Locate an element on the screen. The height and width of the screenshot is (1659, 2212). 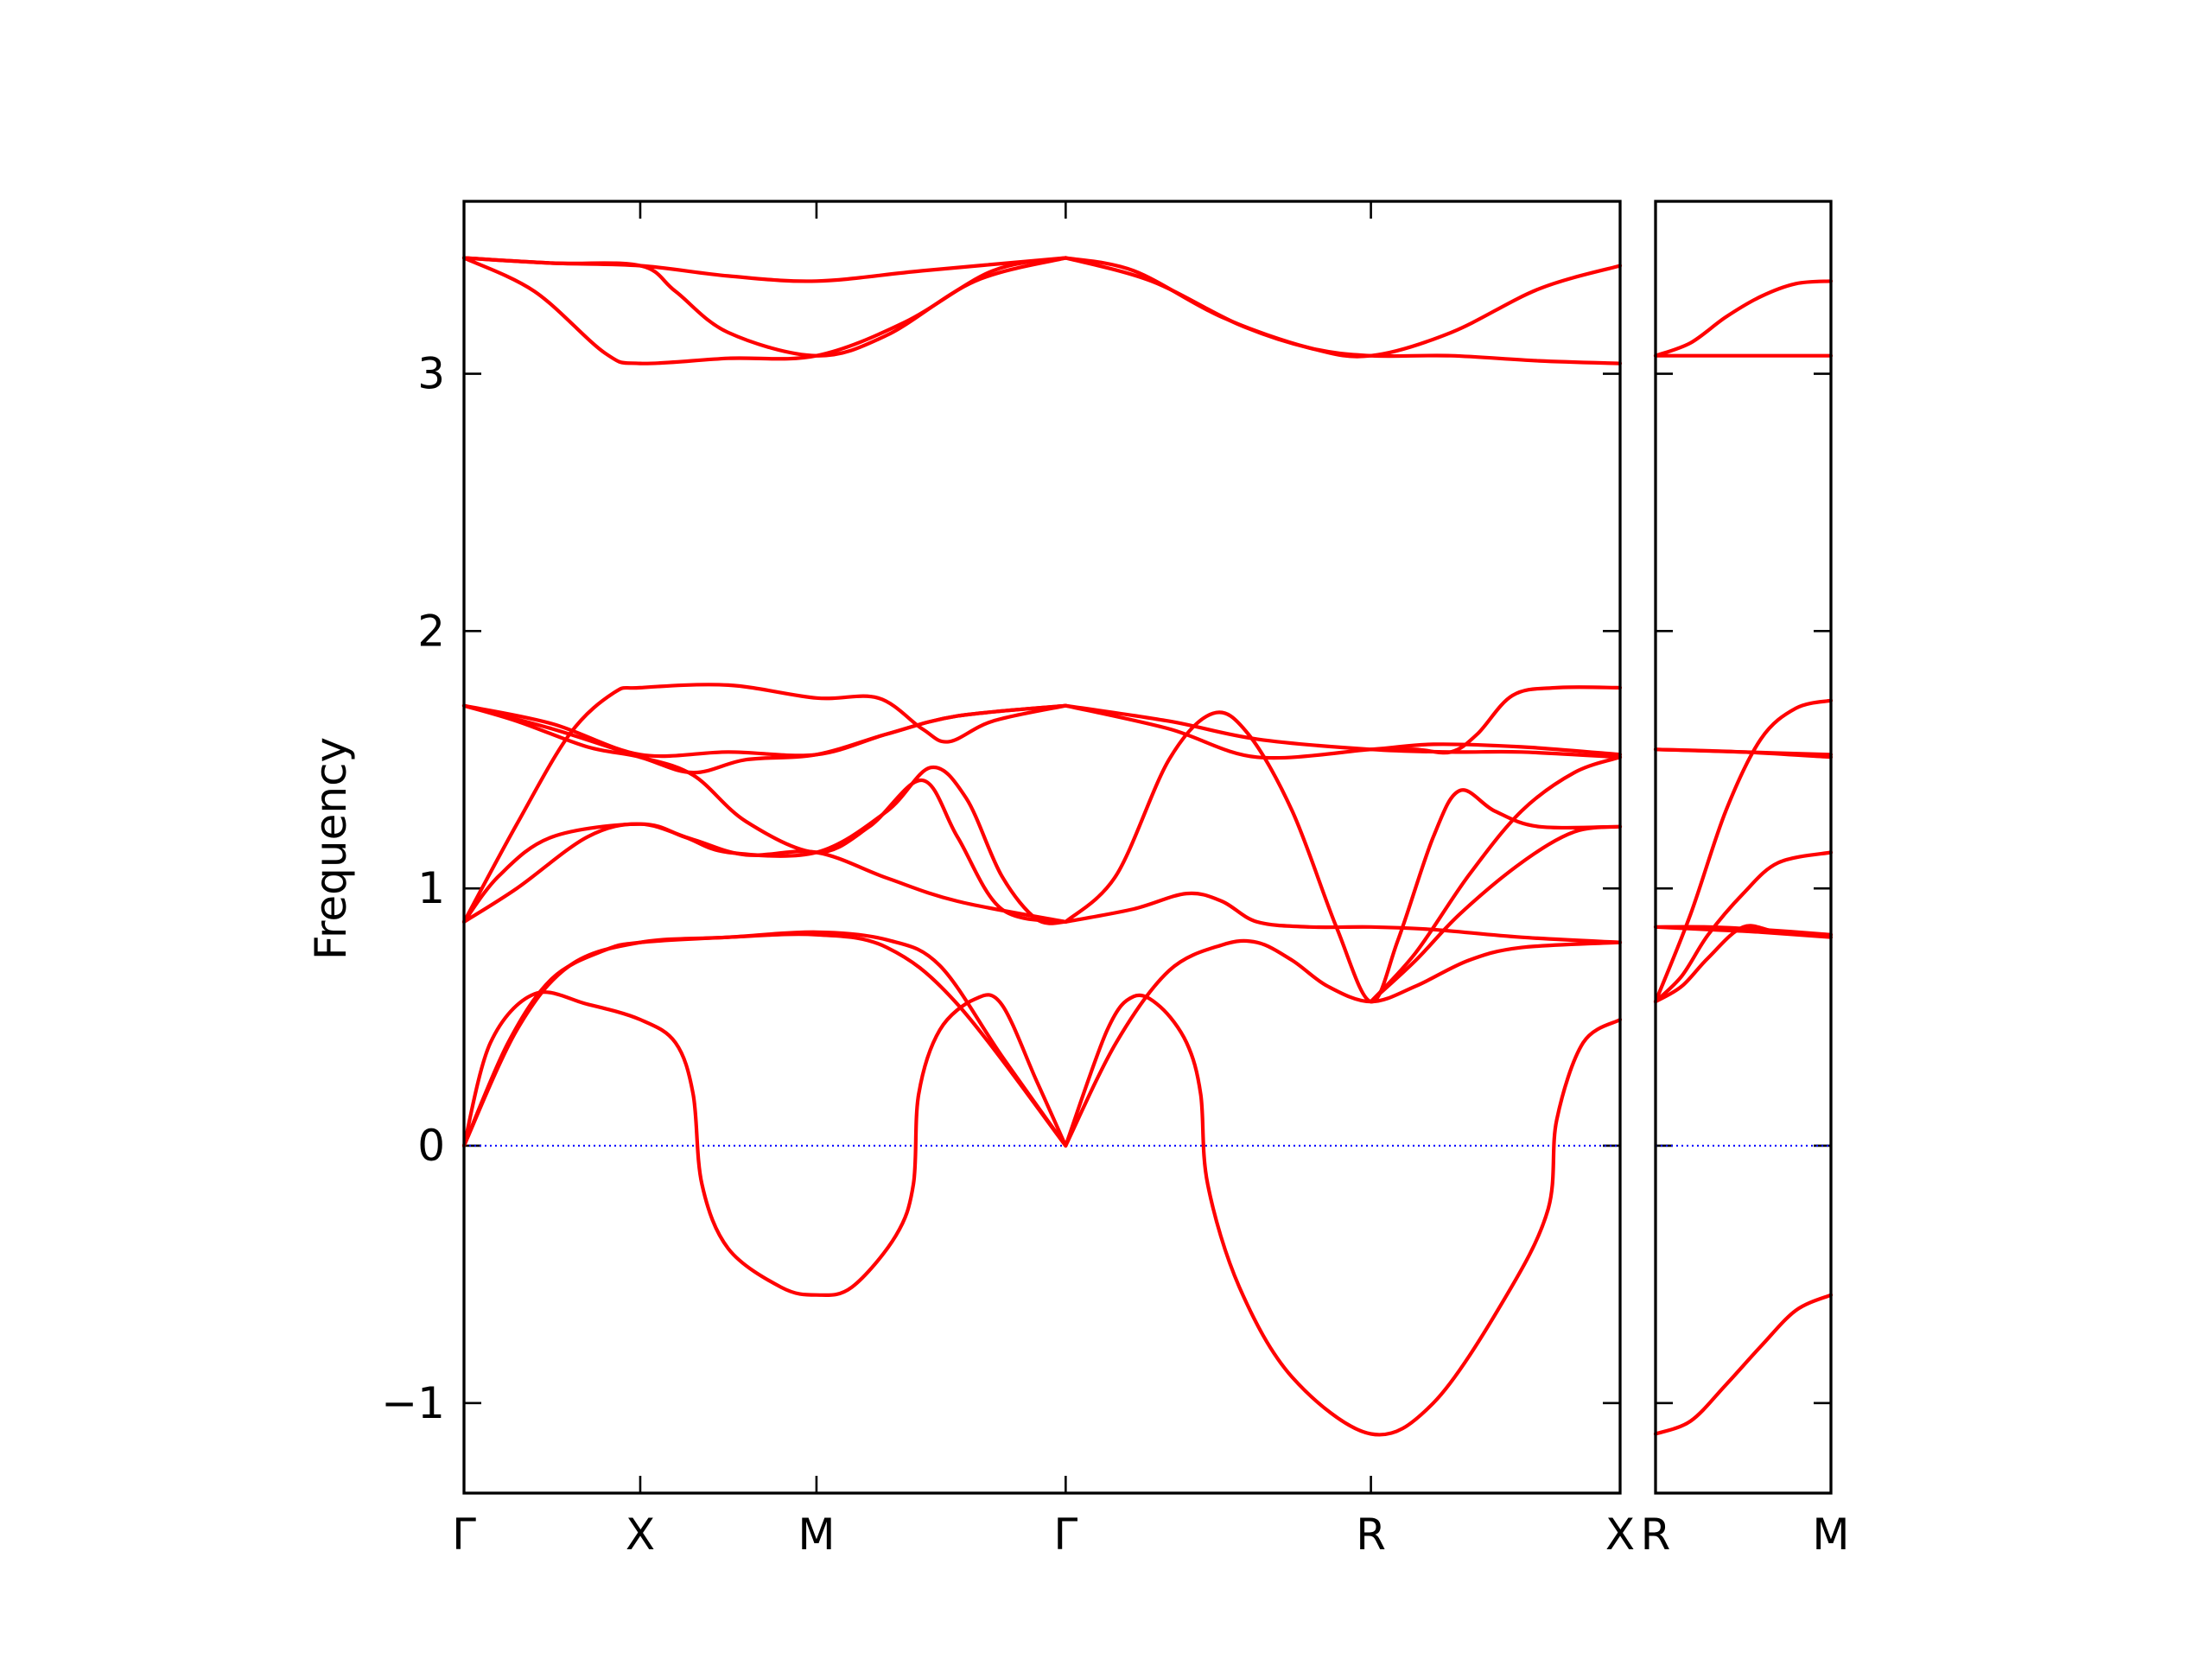
y-tick-label: 2 is located at coordinates (431, 631).